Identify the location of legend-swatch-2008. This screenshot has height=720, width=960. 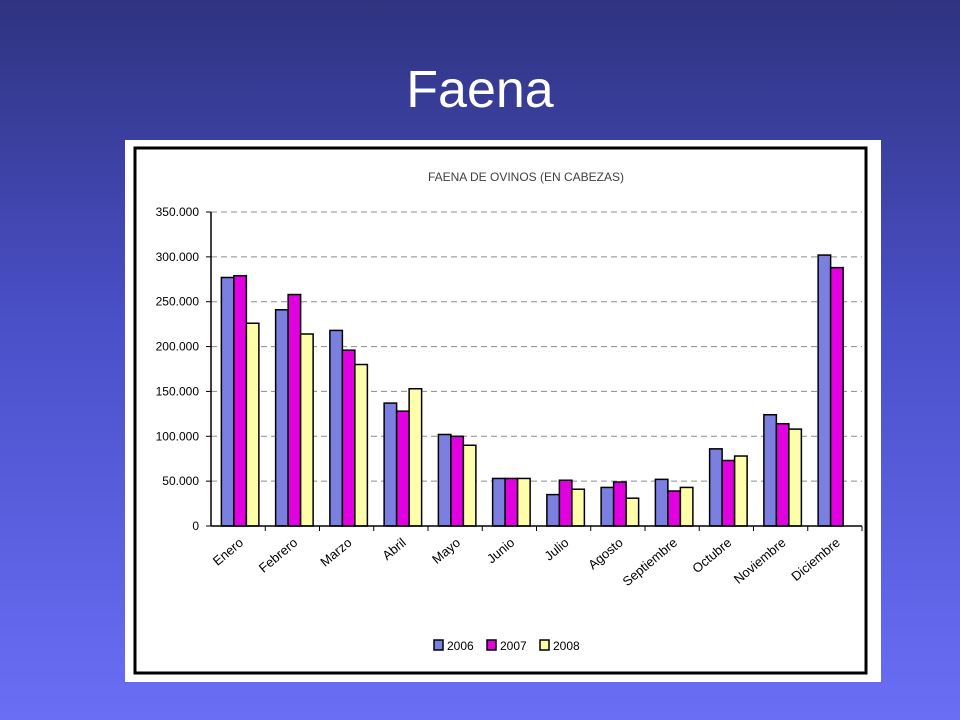
(544, 645).